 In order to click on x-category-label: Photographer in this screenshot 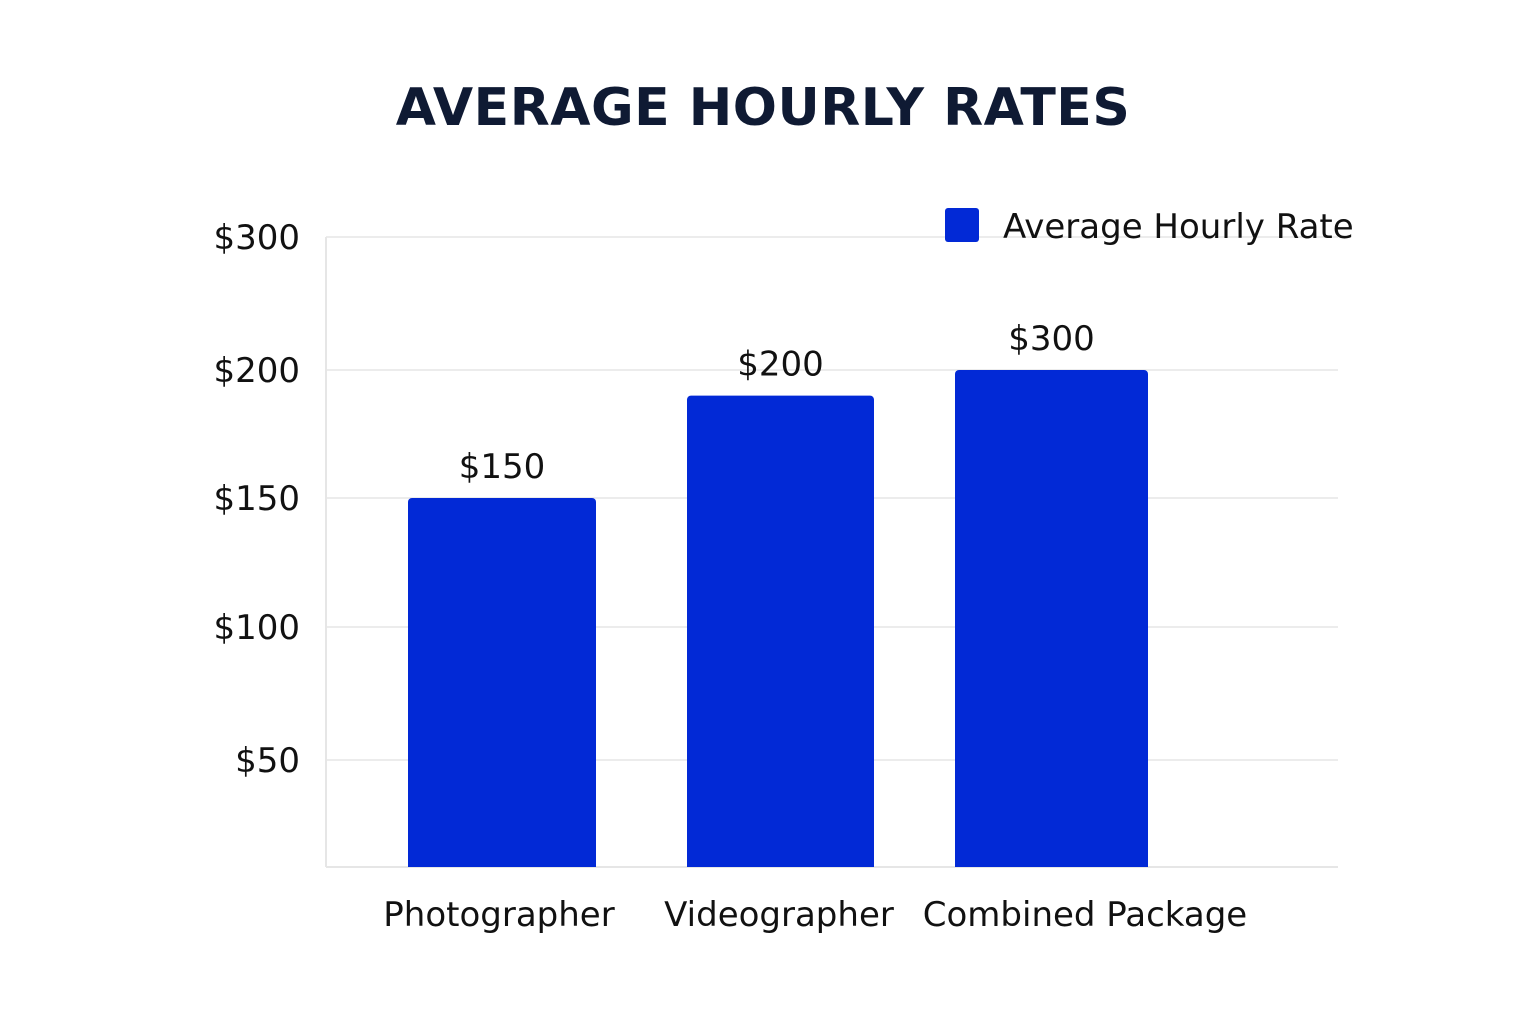, I will do `click(498, 915)`.